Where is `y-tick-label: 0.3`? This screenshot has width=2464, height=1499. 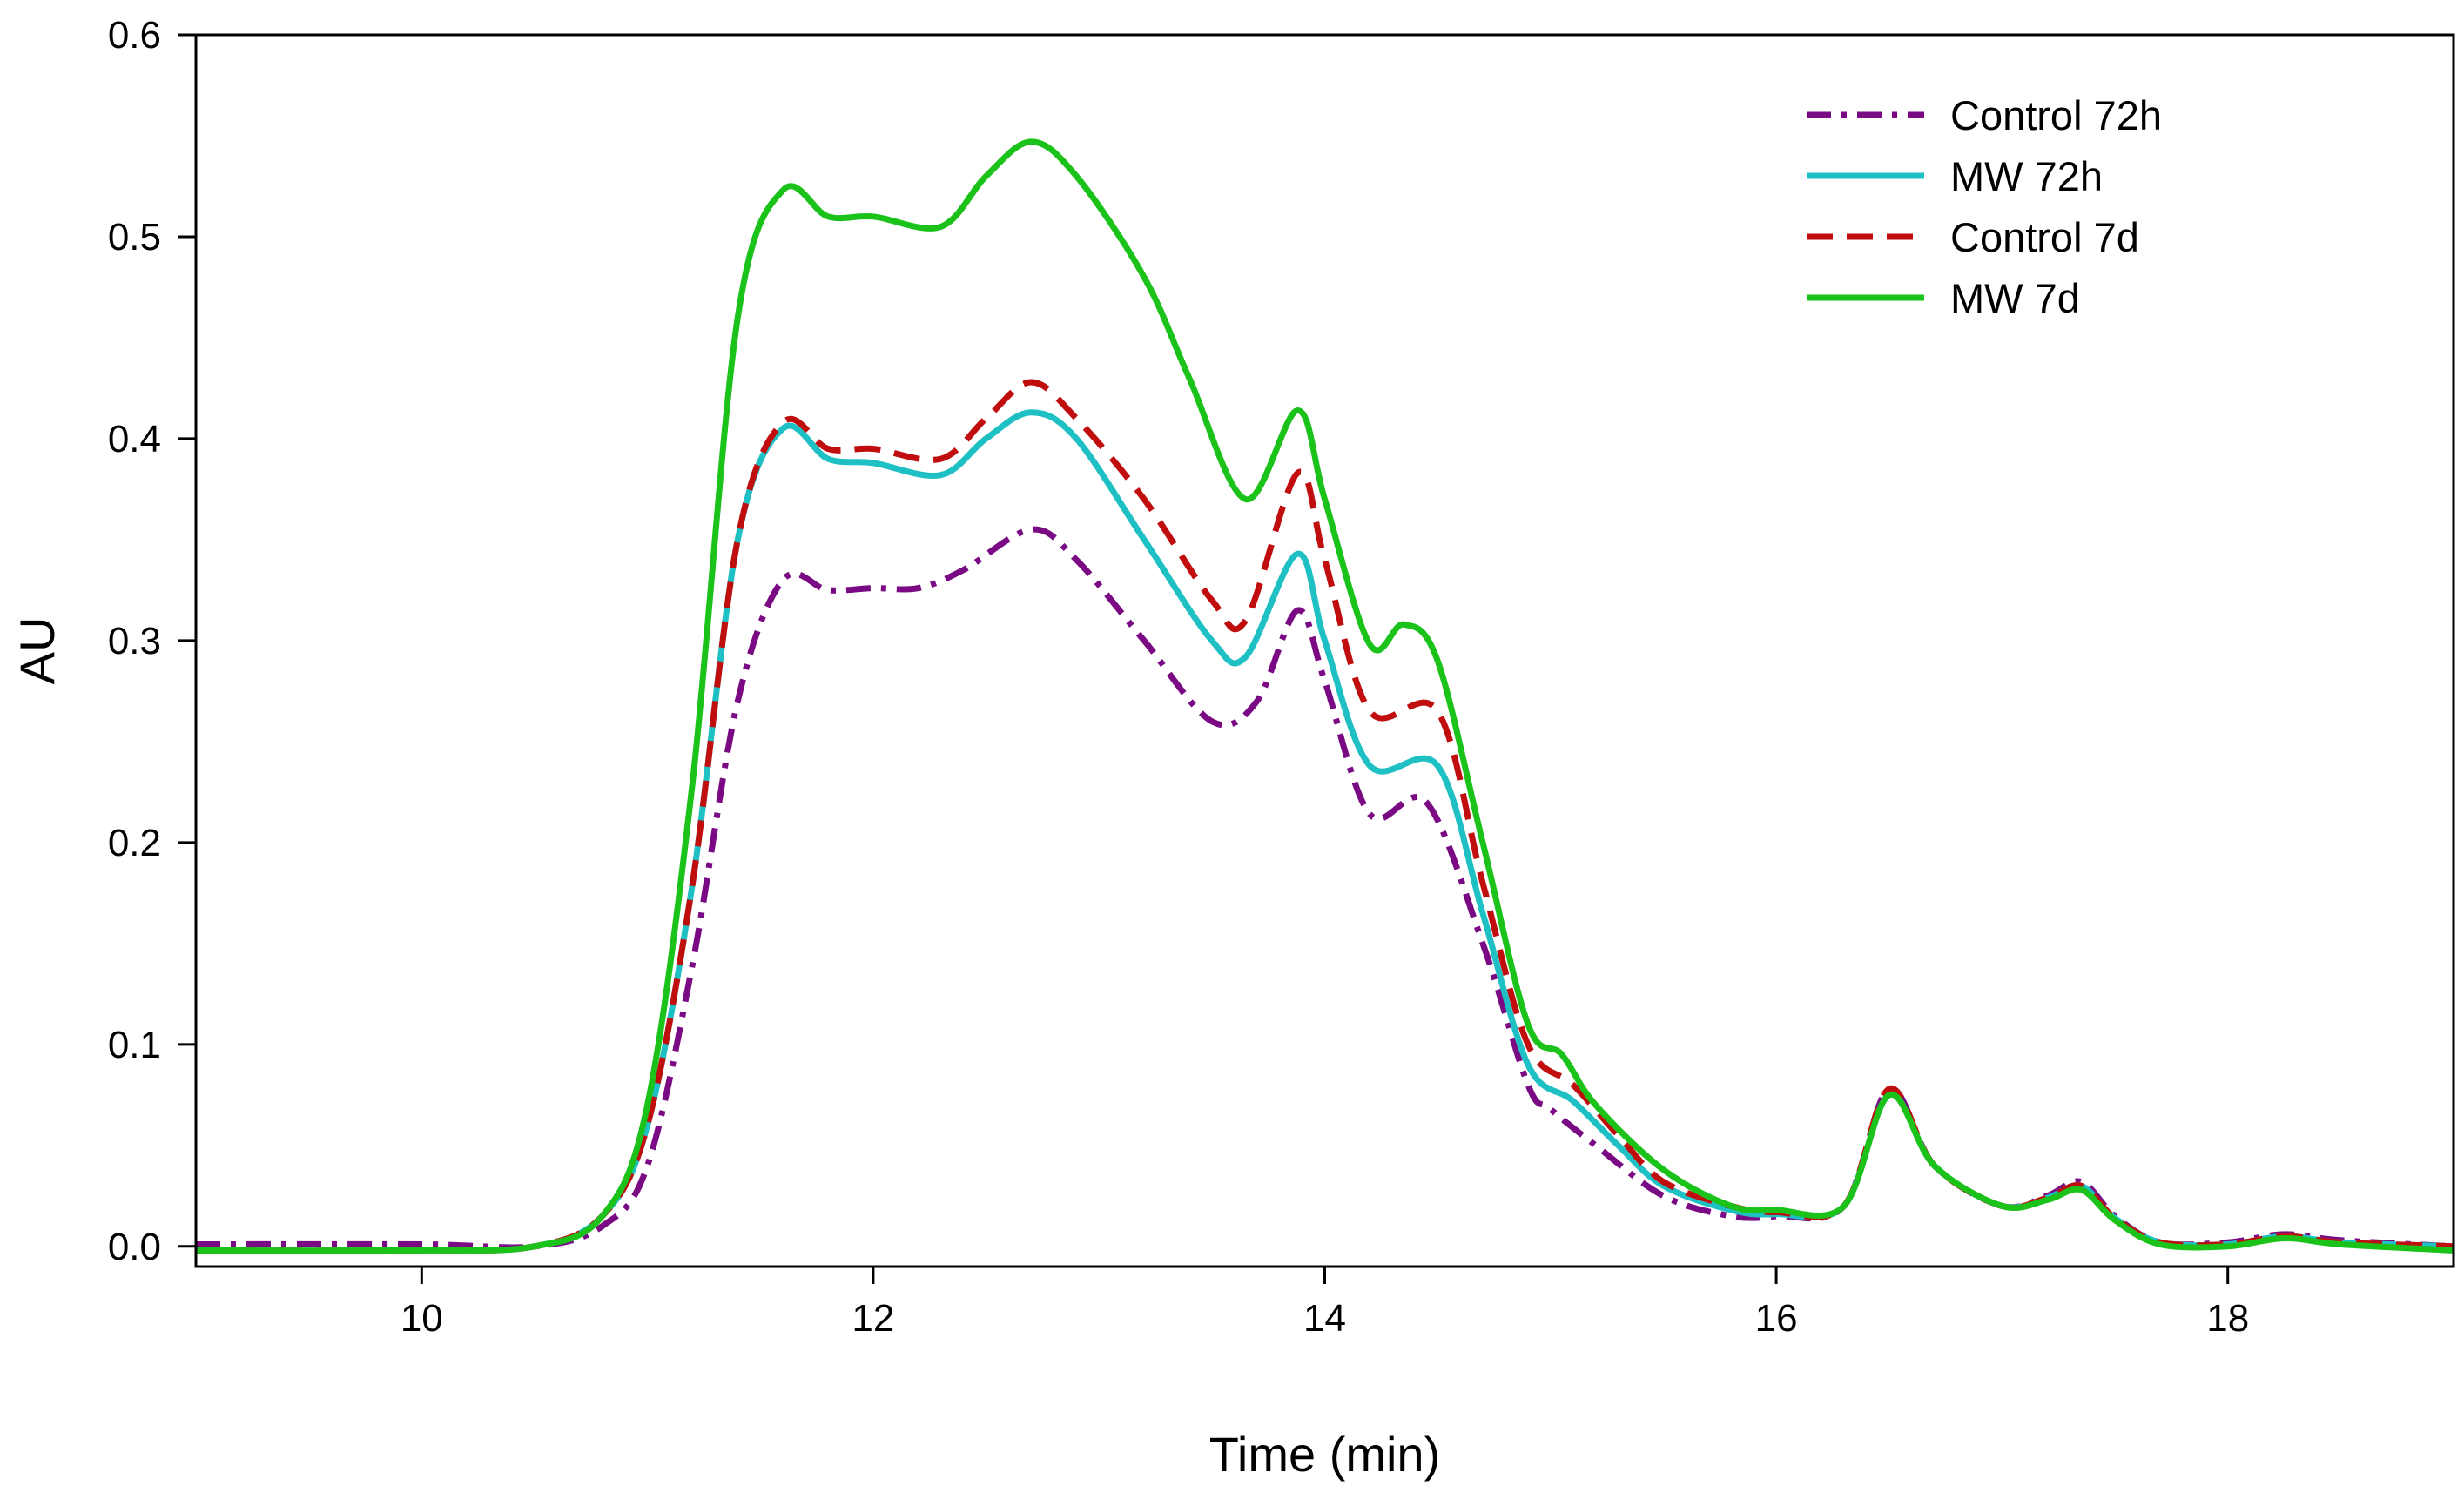
y-tick-label: 0.3 is located at coordinates (135, 641).